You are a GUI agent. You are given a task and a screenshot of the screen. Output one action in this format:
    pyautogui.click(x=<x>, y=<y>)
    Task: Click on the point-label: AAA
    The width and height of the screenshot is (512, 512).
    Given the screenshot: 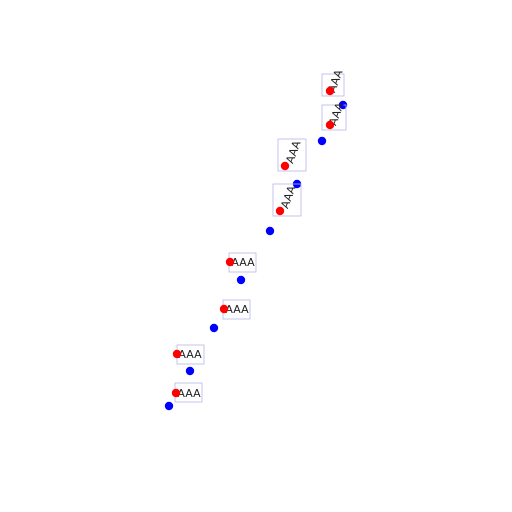 What is the action you would take?
    pyautogui.click(x=334, y=116)
    